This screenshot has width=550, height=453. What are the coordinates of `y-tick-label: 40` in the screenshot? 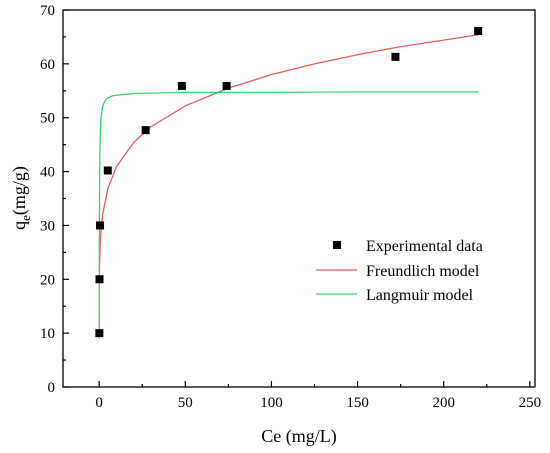 It's located at (47, 173).